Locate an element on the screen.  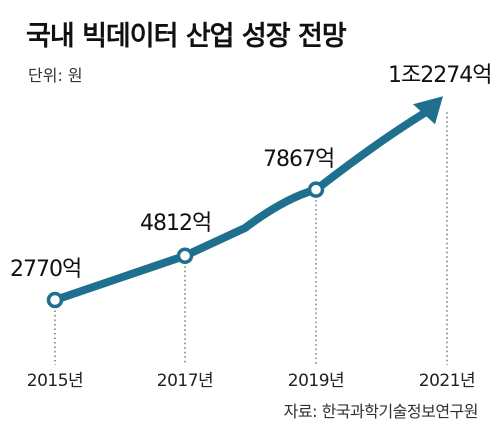
chart-title: 국내 빅데이터 산업 성장 전망 is located at coordinates (186, 36).